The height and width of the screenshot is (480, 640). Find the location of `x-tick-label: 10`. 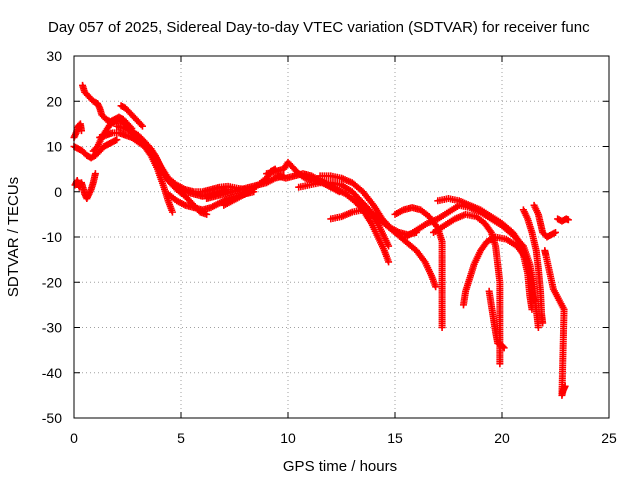

x-tick-label: 10 is located at coordinates (288, 438).